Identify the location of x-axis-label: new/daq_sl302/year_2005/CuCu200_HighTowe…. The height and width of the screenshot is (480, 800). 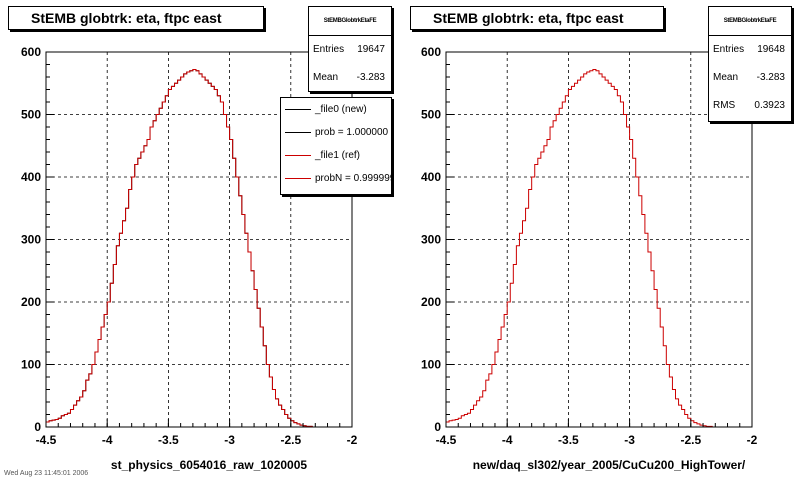
(609, 465).